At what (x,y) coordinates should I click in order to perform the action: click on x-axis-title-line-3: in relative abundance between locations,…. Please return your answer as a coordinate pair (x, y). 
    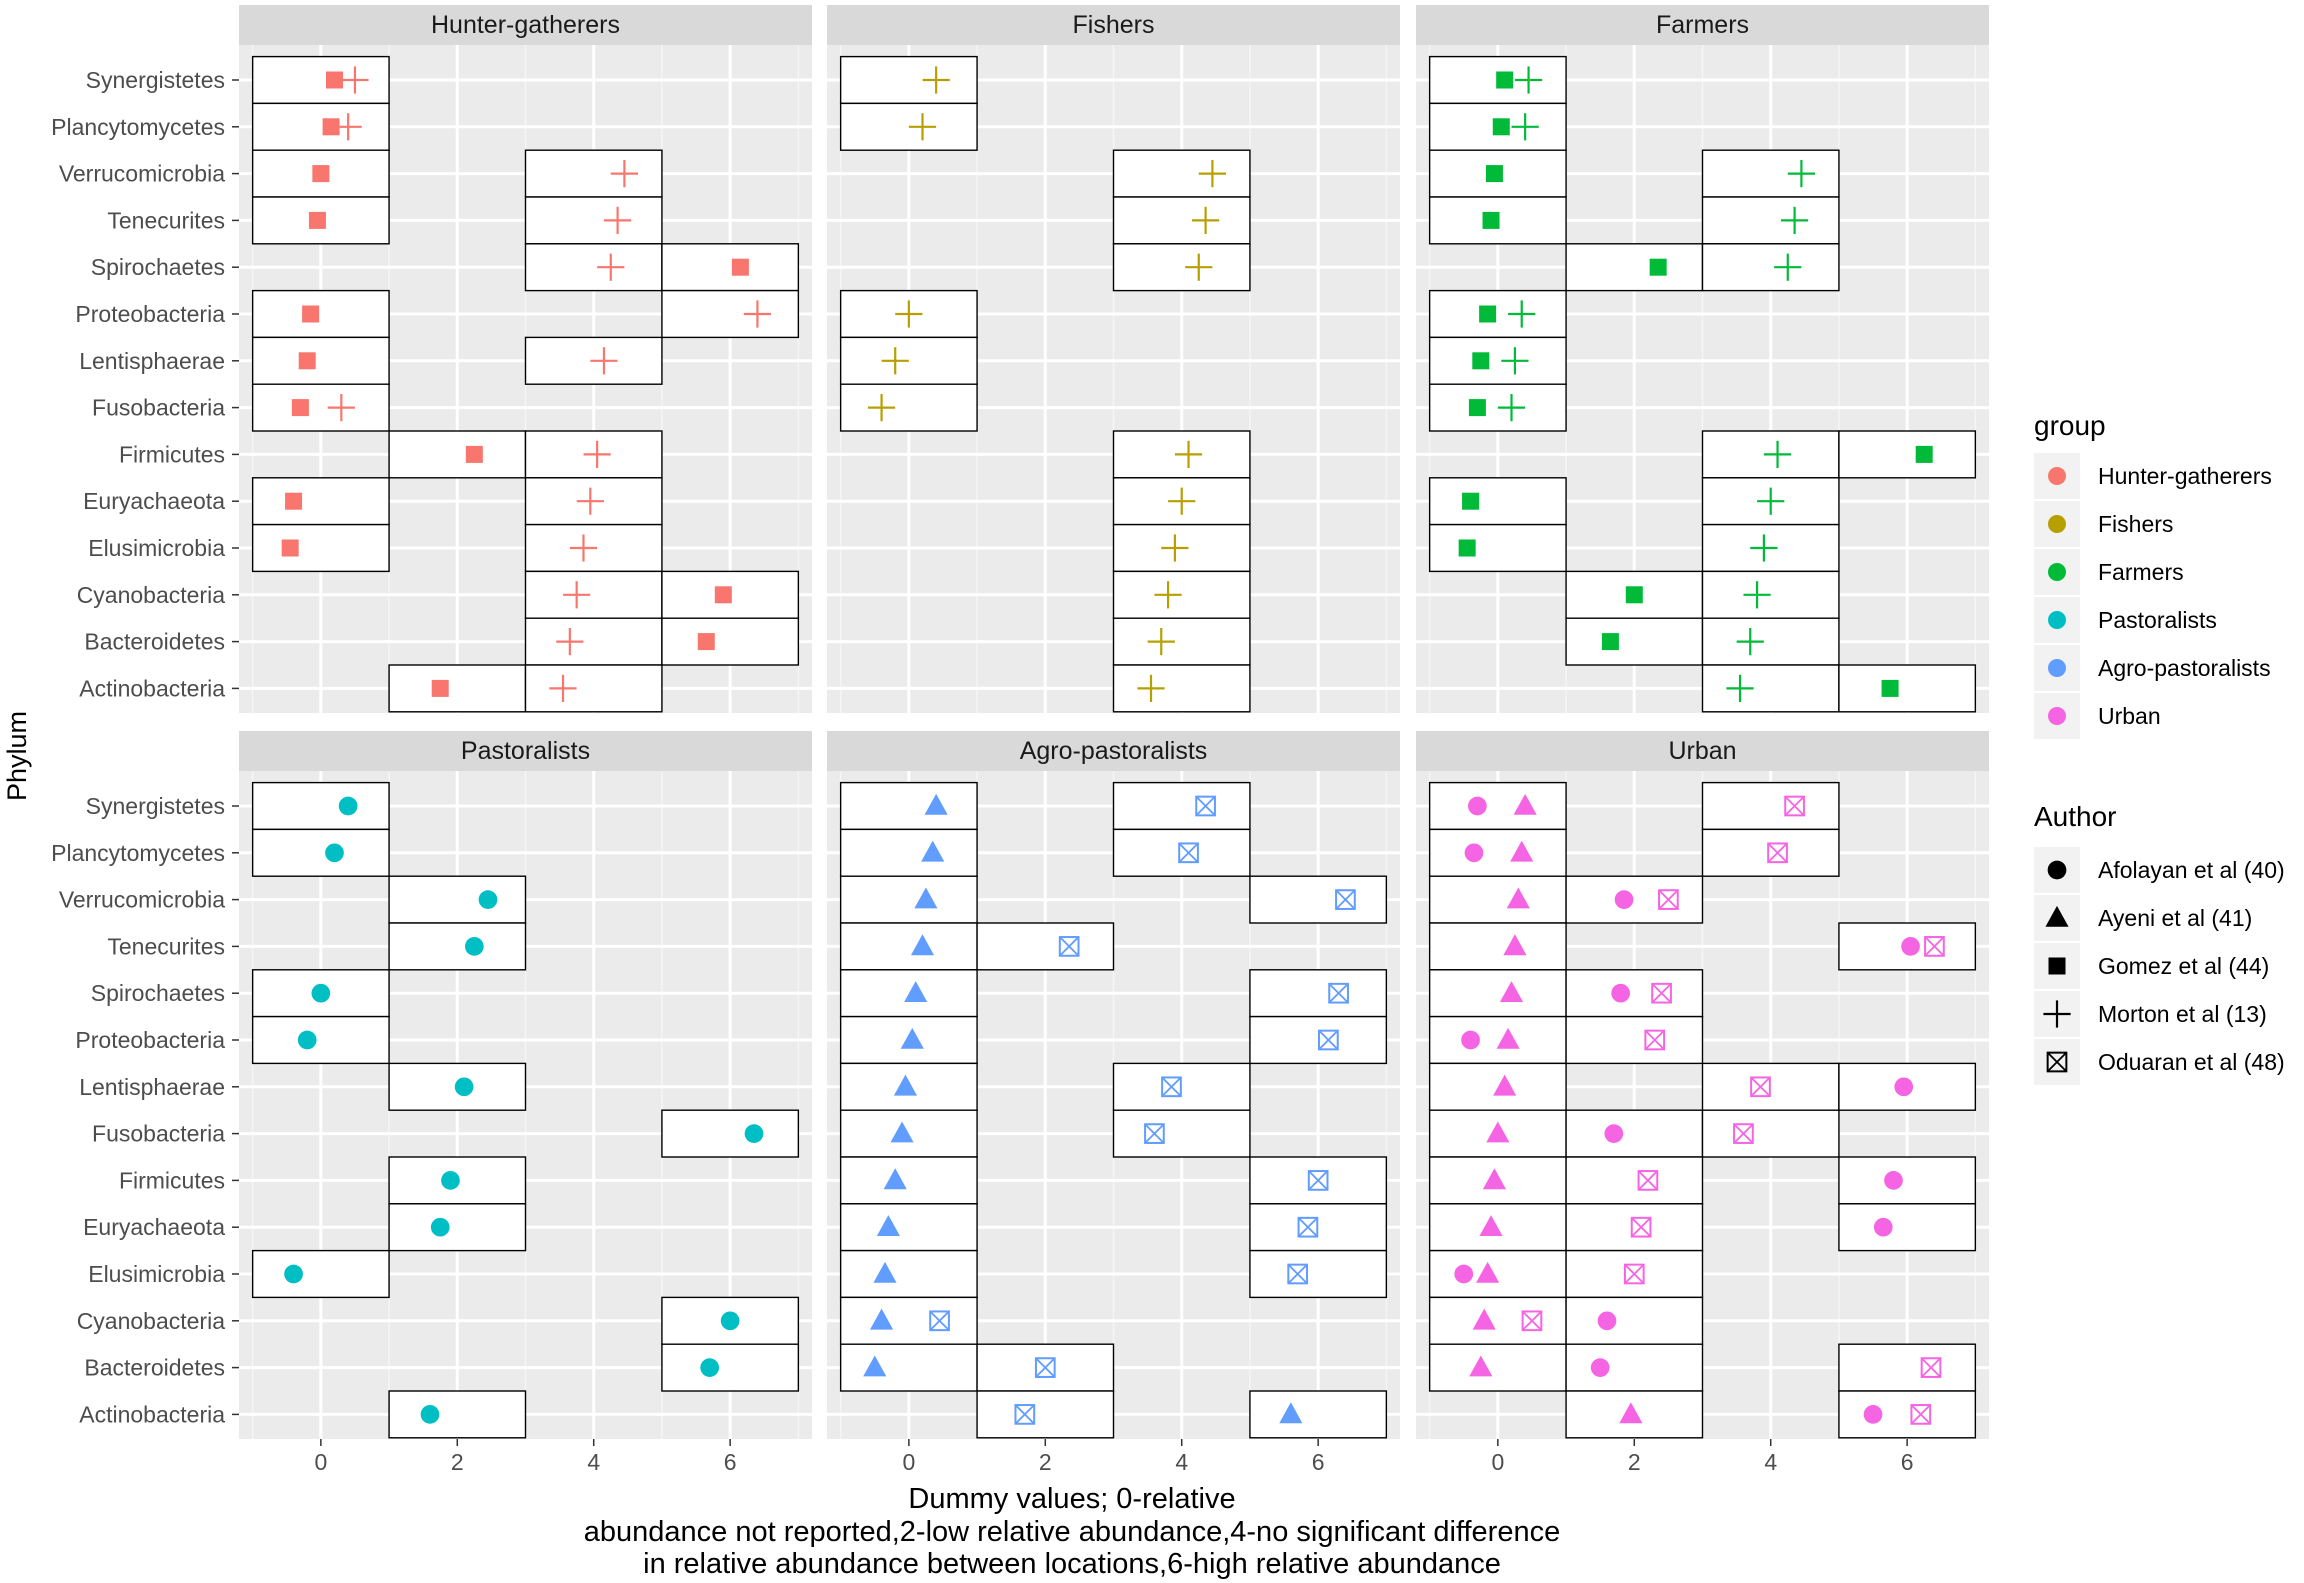
    Looking at the image, I should click on (1072, 1564).